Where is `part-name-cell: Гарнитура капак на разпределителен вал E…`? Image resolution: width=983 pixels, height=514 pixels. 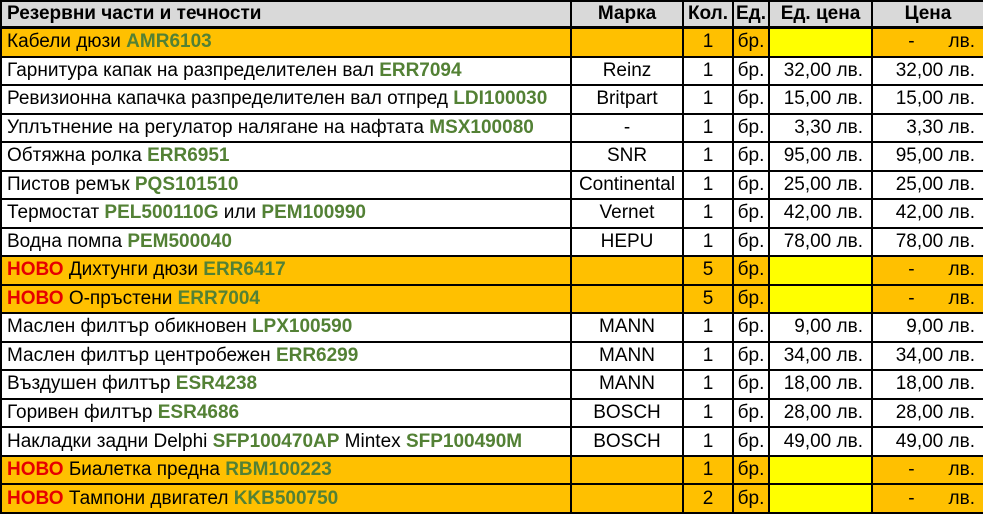 part-name-cell: Гарнитура капак на разпределителен вал E… is located at coordinates (286, 71).